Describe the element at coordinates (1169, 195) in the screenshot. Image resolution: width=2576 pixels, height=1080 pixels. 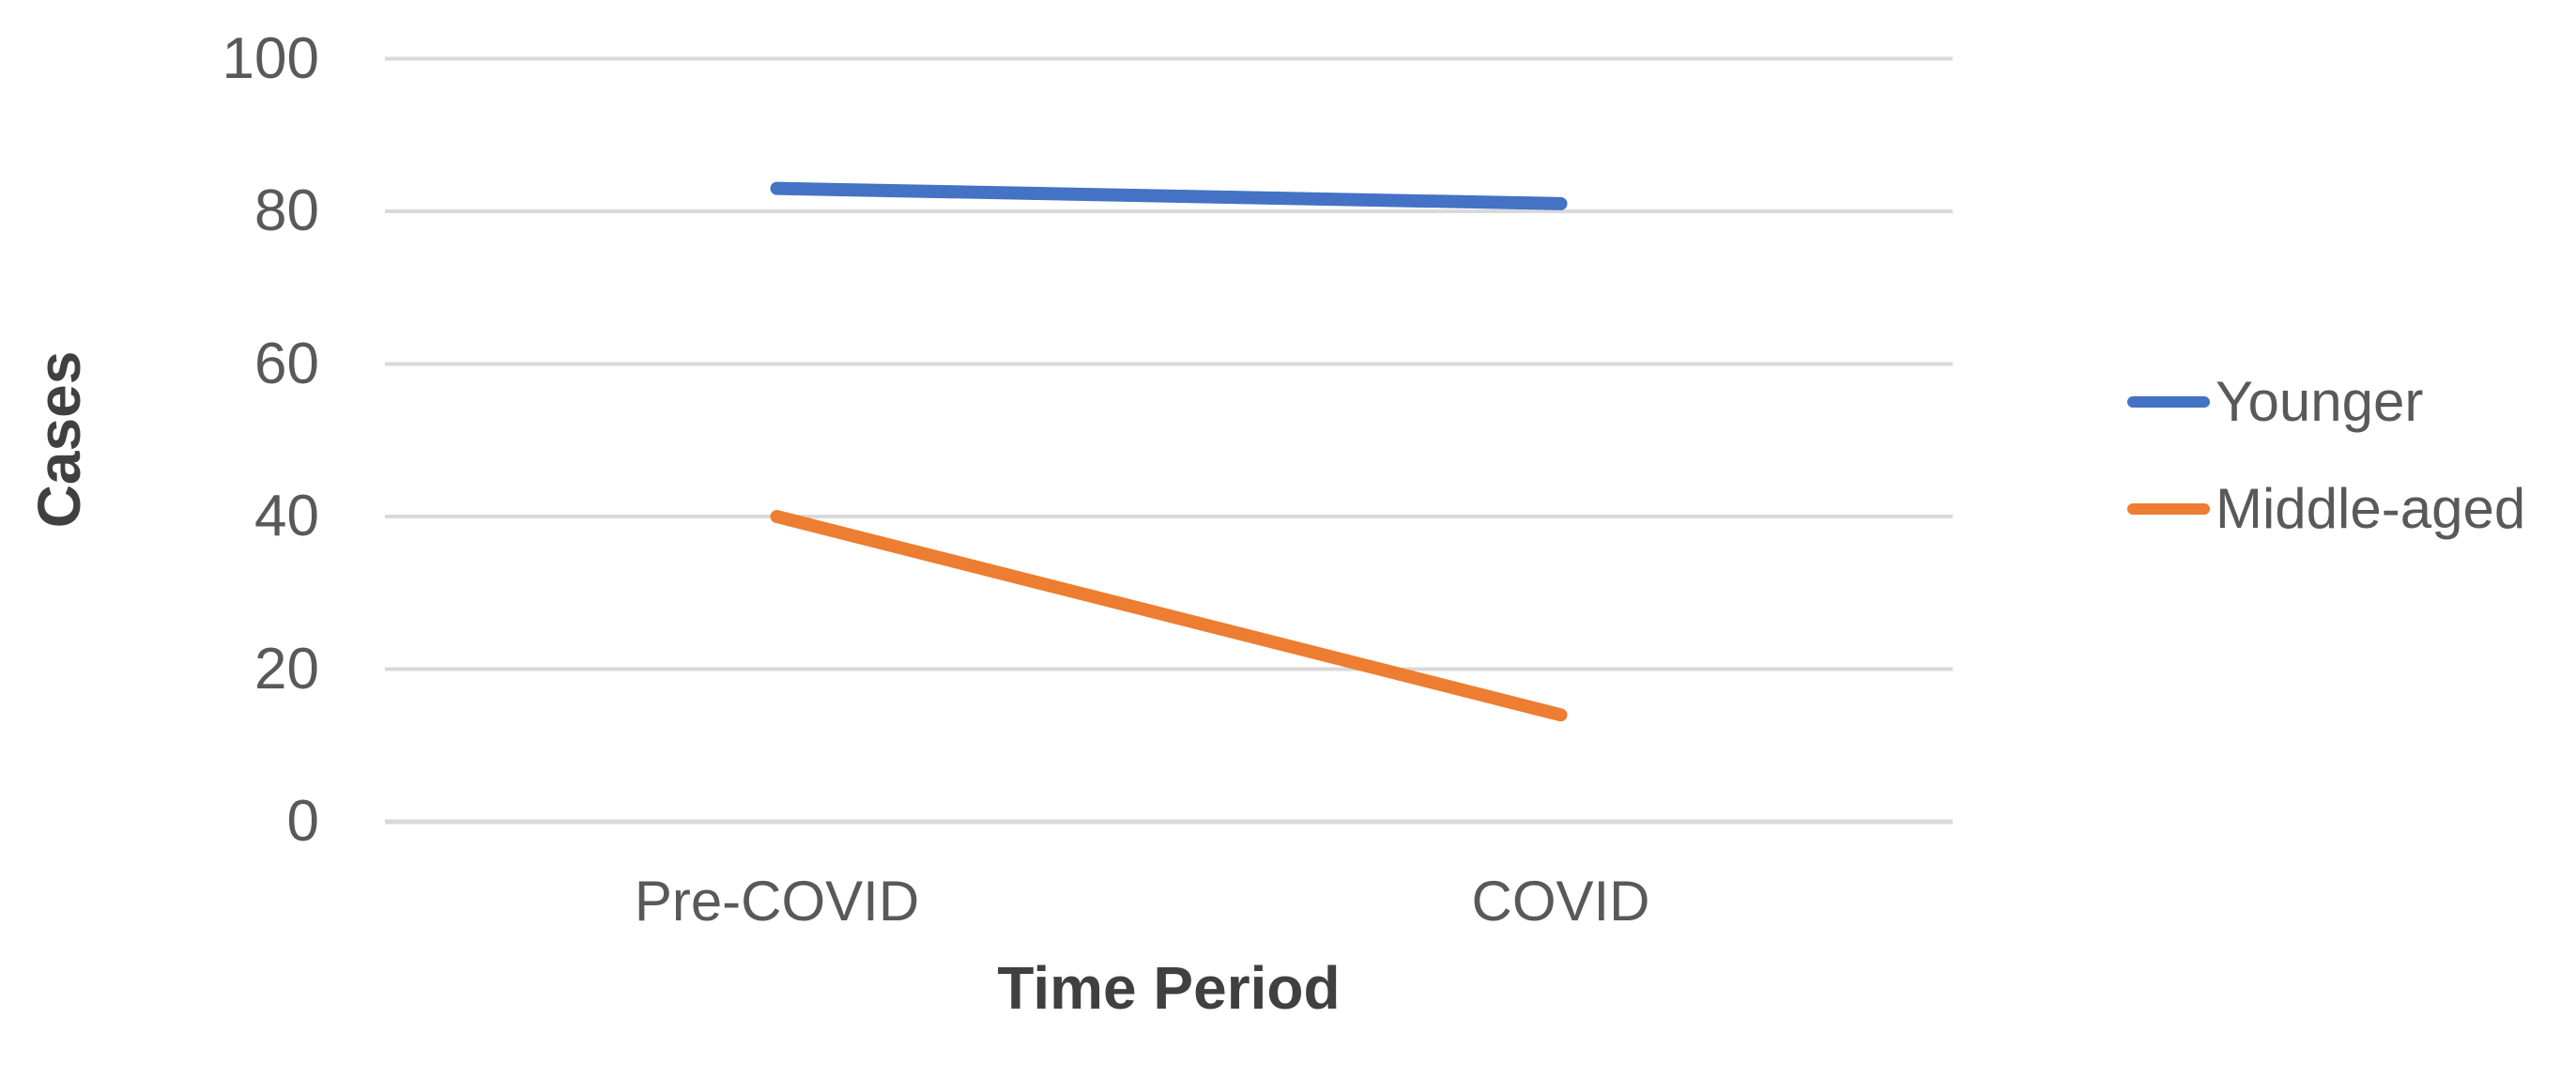
I see `series-line-younger` at that location.